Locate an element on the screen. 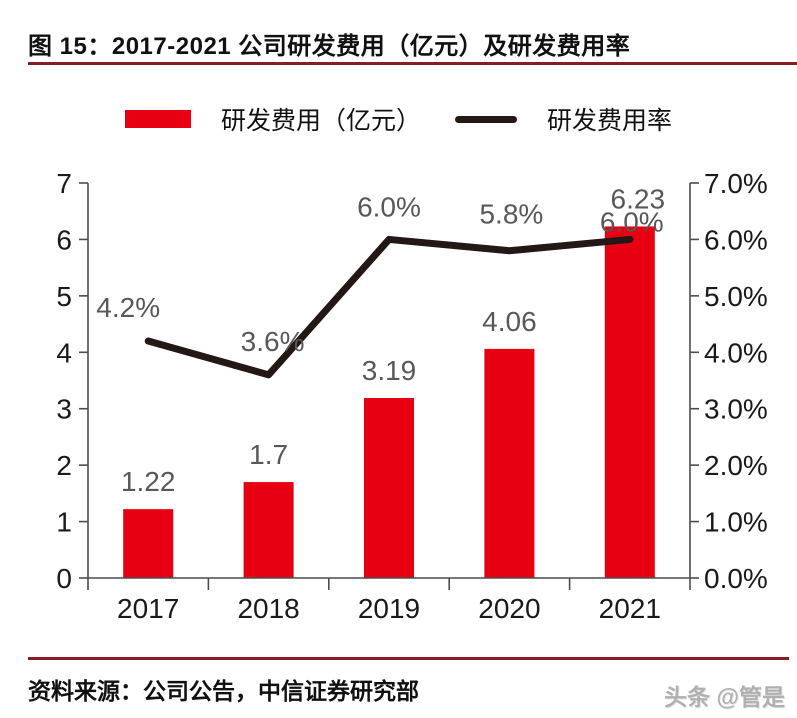  left-axis-tick-label: 7 is located at coordinates (64, 183).